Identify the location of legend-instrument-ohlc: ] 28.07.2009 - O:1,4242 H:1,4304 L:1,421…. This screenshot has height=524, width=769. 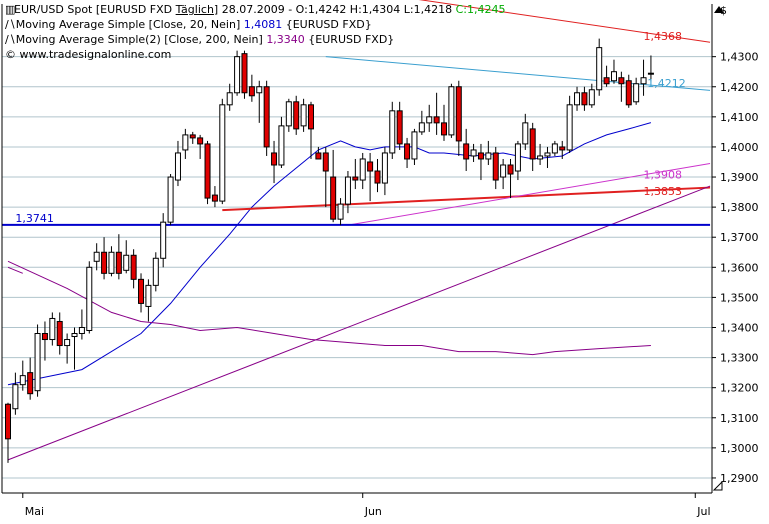
(334, 9).